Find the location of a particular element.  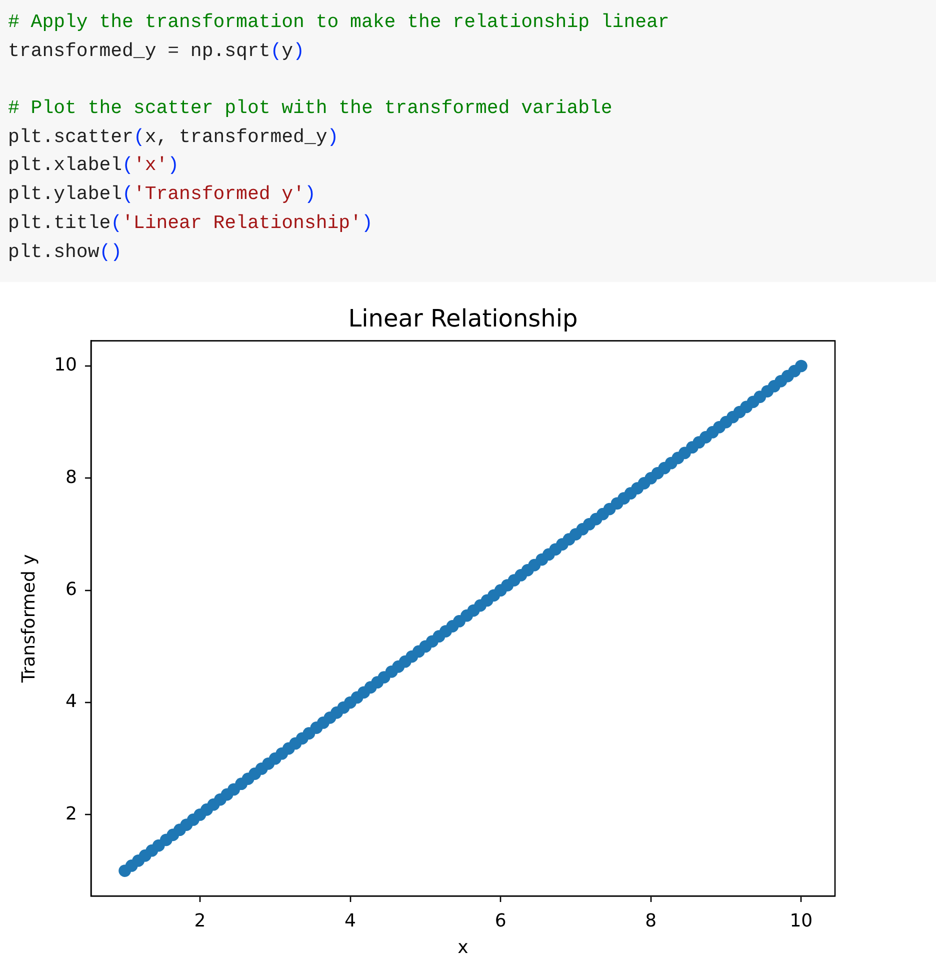

chart-title: Linear Relationship is located at coordinates (463, 318).